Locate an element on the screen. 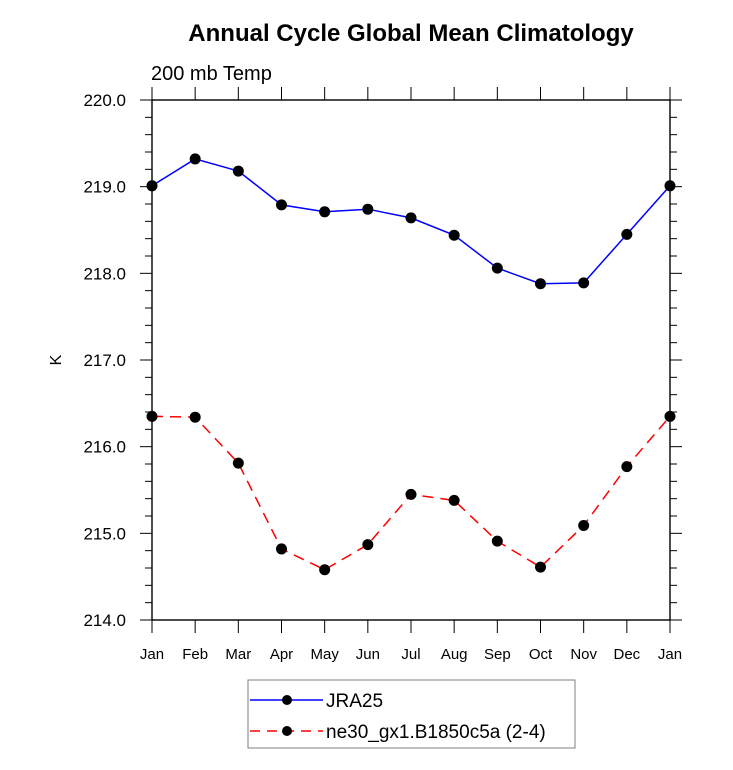 This screenshot has height=770, width=733. y-tick-label: 219.0 is located at coordinates (104, 187).